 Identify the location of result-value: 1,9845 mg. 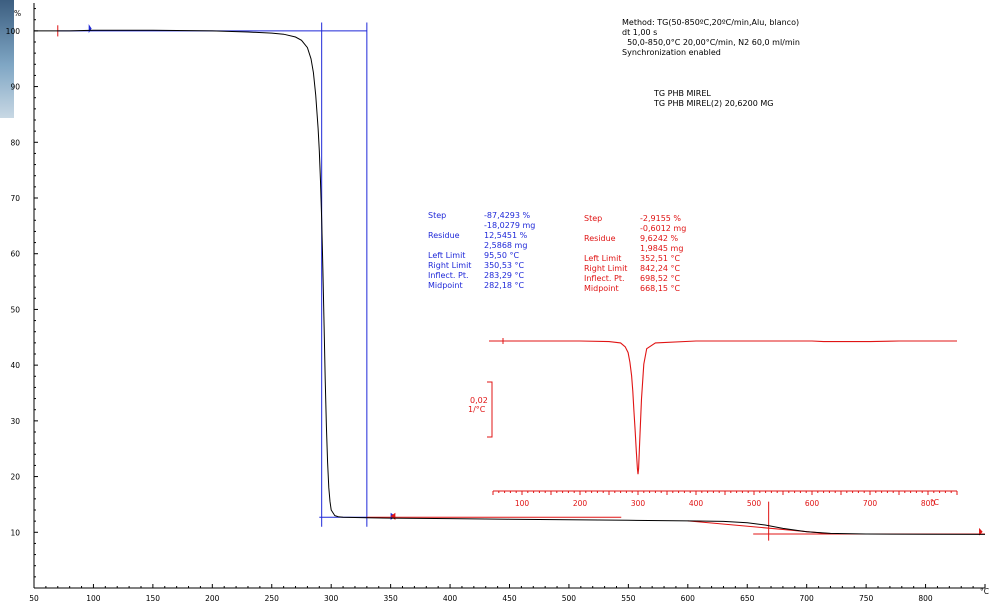
(661, 248).